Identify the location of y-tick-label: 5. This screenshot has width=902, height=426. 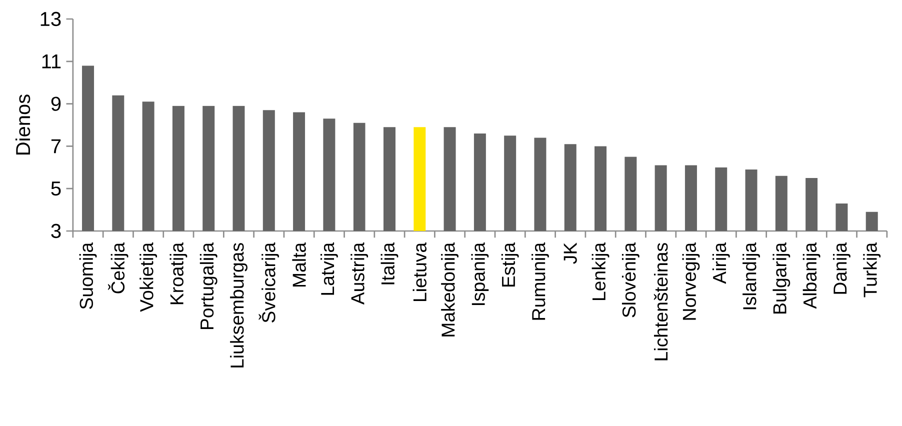
(56, 189).